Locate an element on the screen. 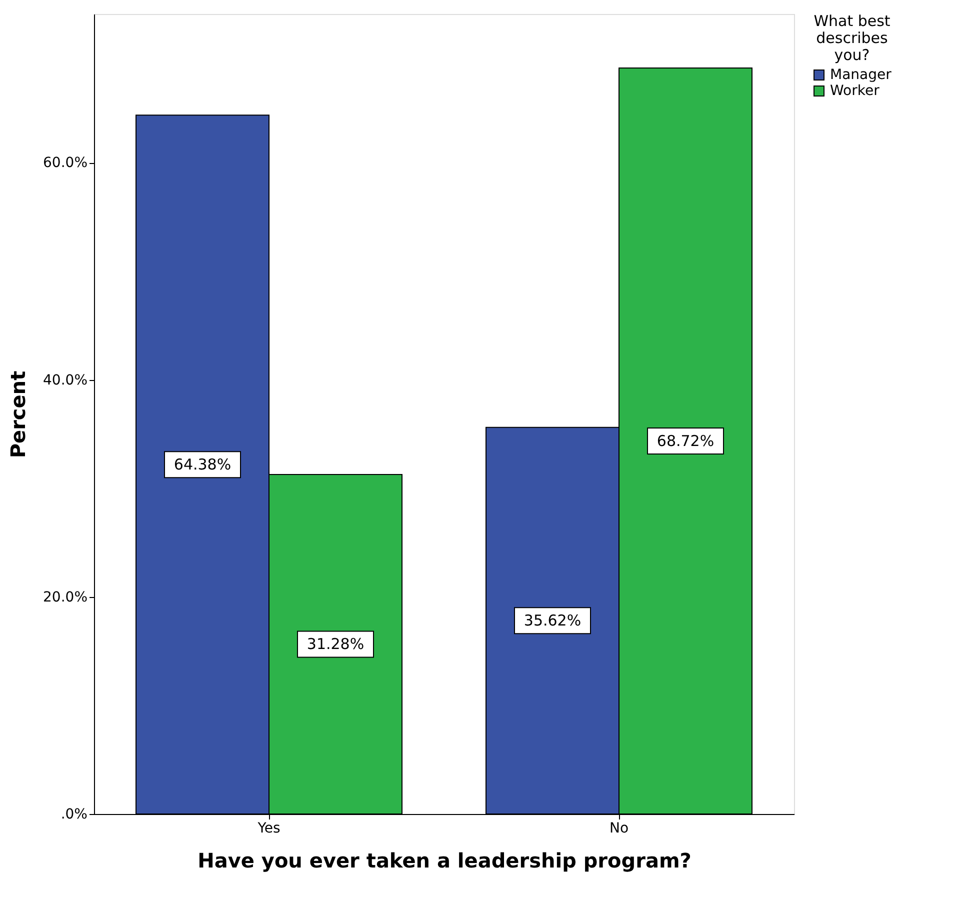  legend-label: Manager is located at coordinates (861, 75).